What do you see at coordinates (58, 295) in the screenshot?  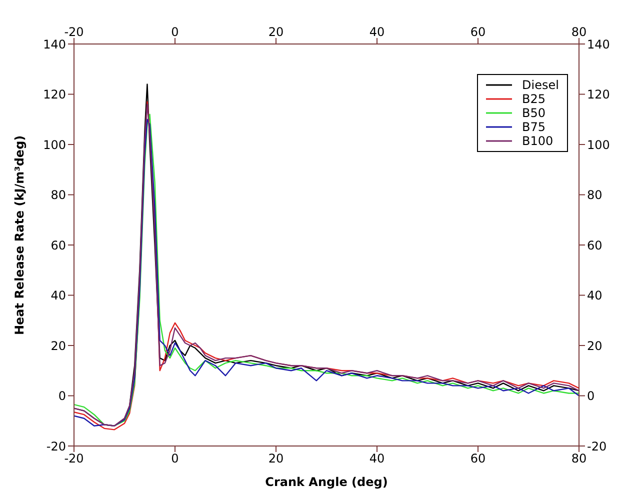 I see `y-tick-label: 40` at bounding box center [58, 295].